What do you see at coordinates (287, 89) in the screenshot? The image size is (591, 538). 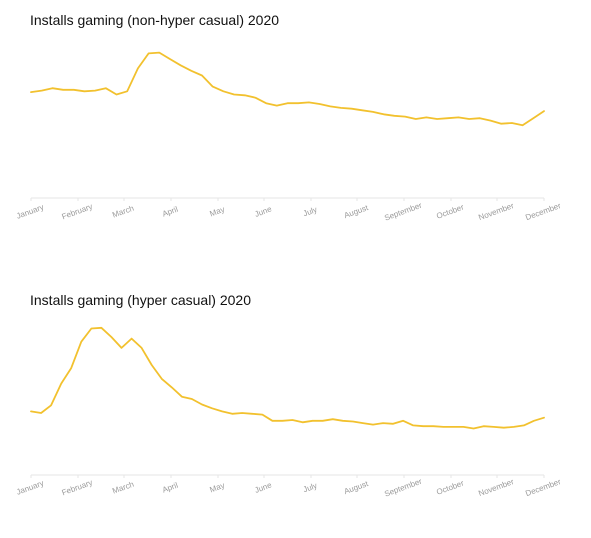 I see `series-line` at bounding box center [287, 89].